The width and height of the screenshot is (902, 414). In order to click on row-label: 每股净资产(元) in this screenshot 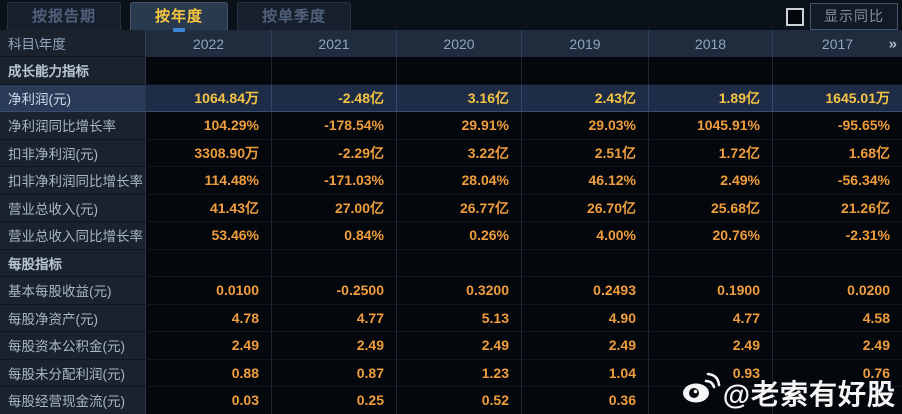, I will do `click(73, 318)`.